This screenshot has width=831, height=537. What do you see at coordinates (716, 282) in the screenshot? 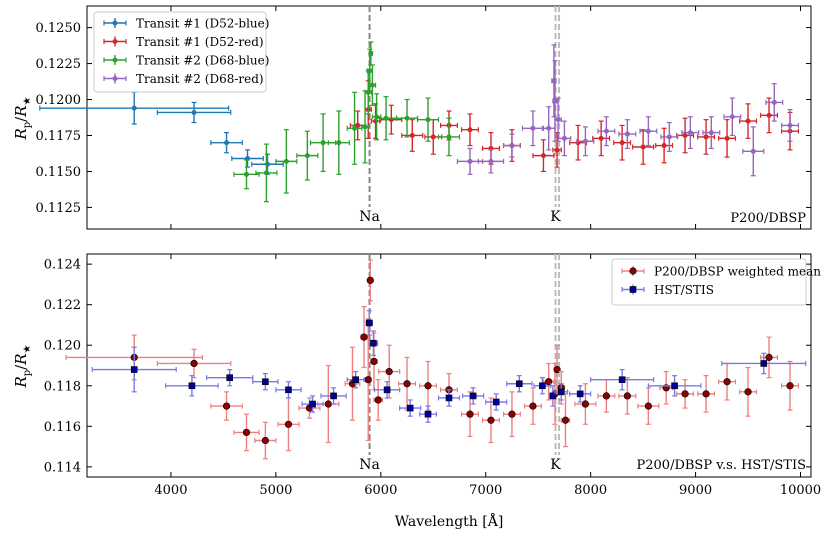
I see `bottom-legend: P200/DBSP weighted mean HST/STIS` at bounding box center [716, 282].